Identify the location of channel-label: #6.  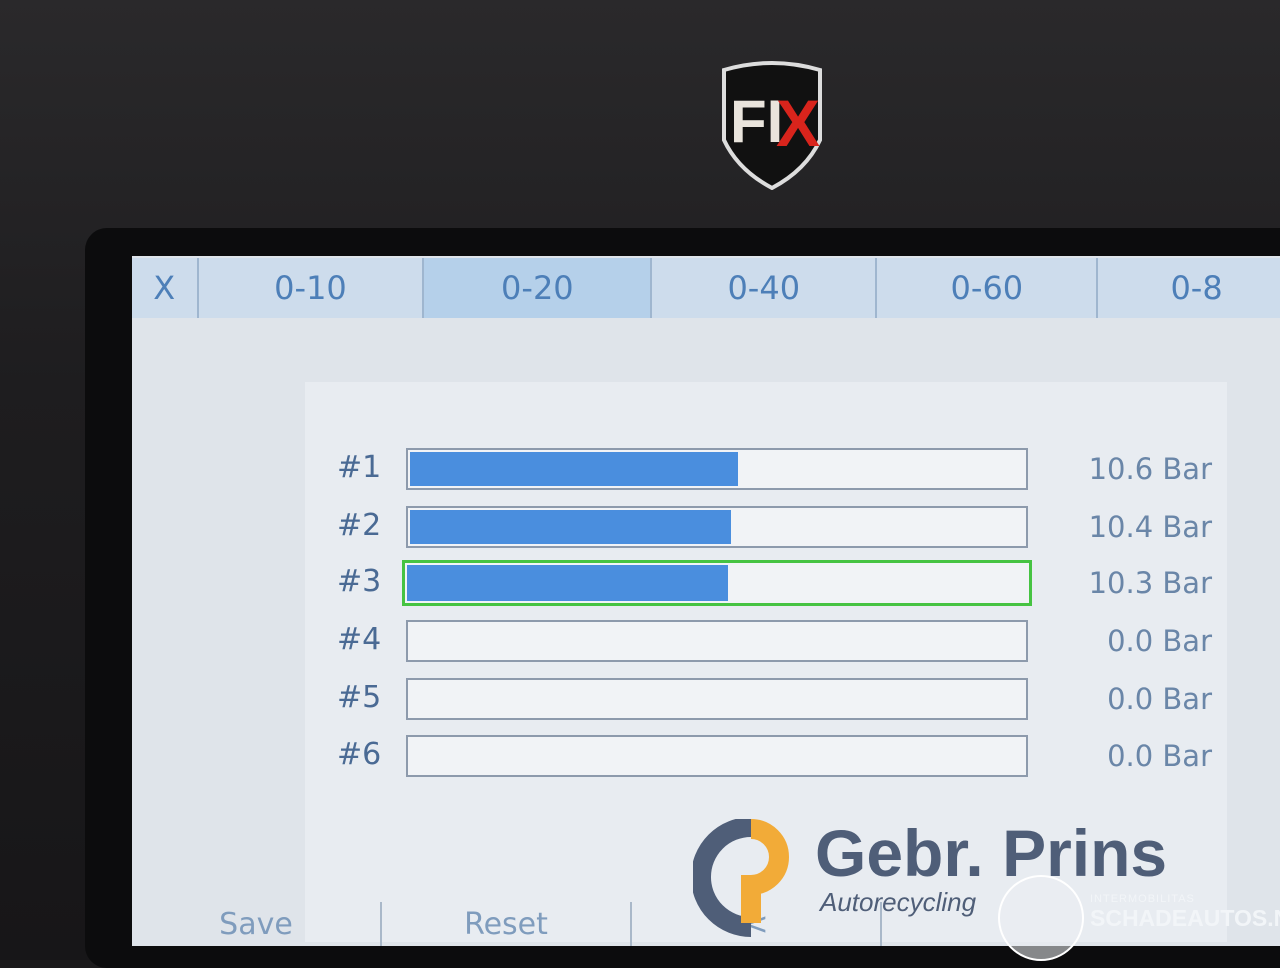
(359, 754).